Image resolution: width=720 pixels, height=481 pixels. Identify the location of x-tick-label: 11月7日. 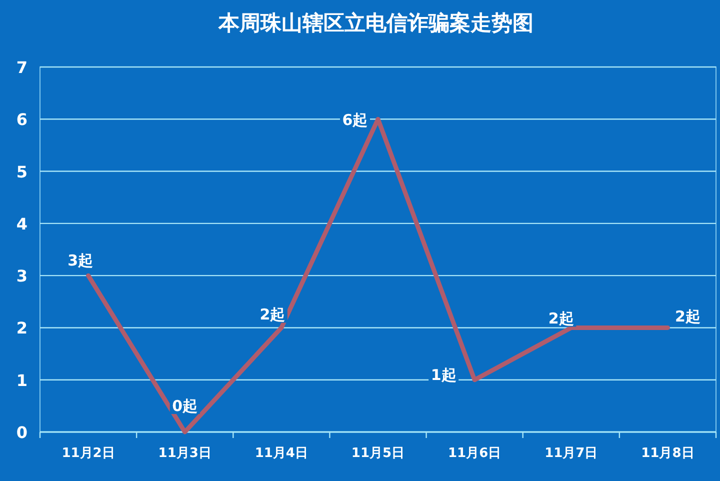
(571, 453).